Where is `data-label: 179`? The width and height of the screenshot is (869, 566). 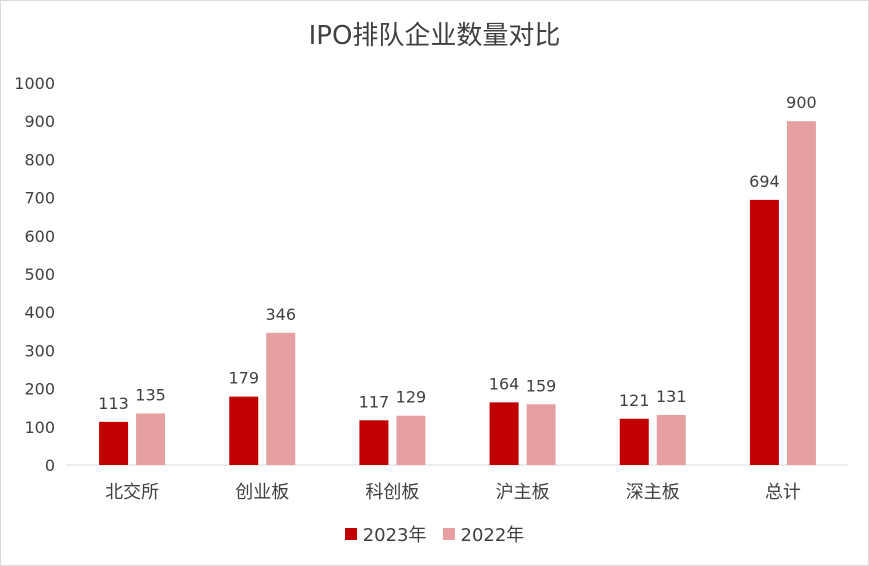 data-label: 179 is located at coordinates (243, 378).